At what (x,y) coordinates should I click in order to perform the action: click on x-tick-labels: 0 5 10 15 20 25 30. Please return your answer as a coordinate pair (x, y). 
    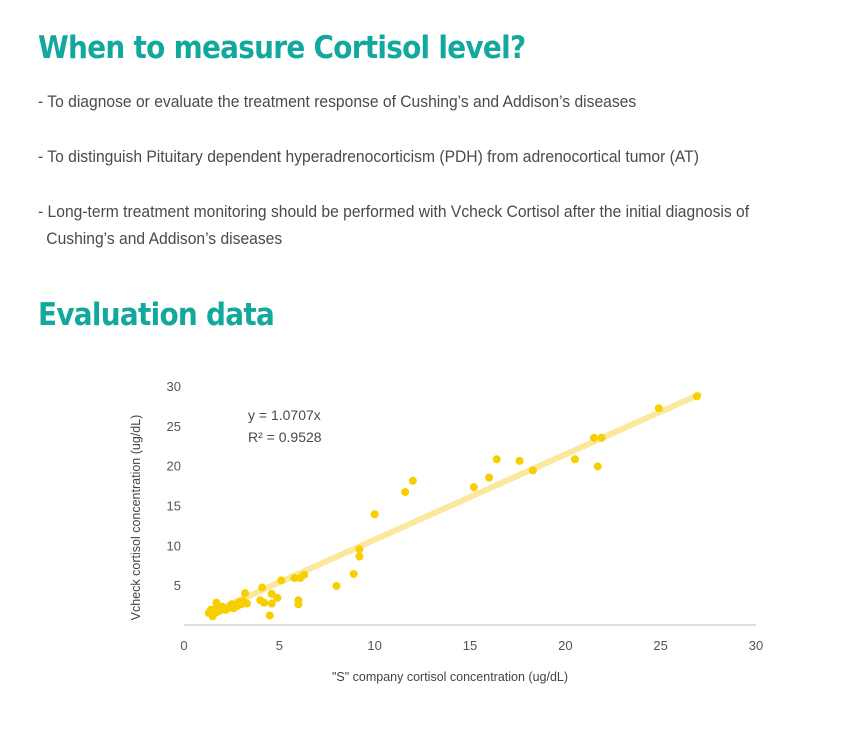
    Looking at the image, I should click on (471, 645).